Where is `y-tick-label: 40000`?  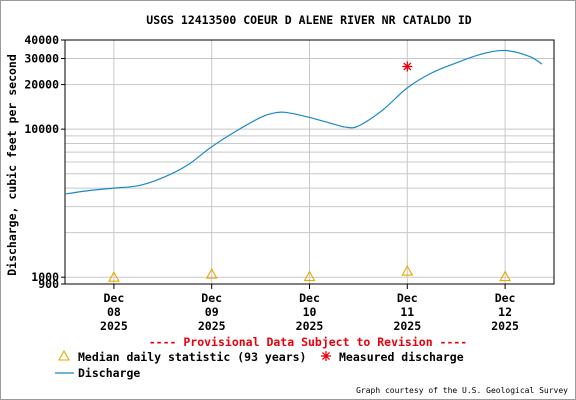
y-tick-label: 40000 is located at coordinates (41, 40).